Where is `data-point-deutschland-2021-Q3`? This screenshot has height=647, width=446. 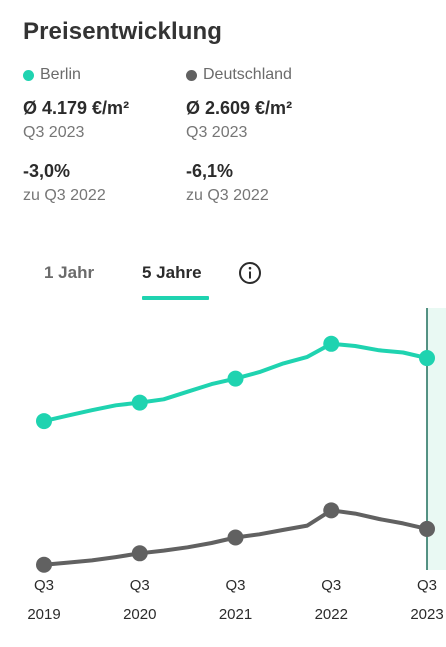 data-point-deutschland-2021-Q3 is located at coordinates (235, 537).